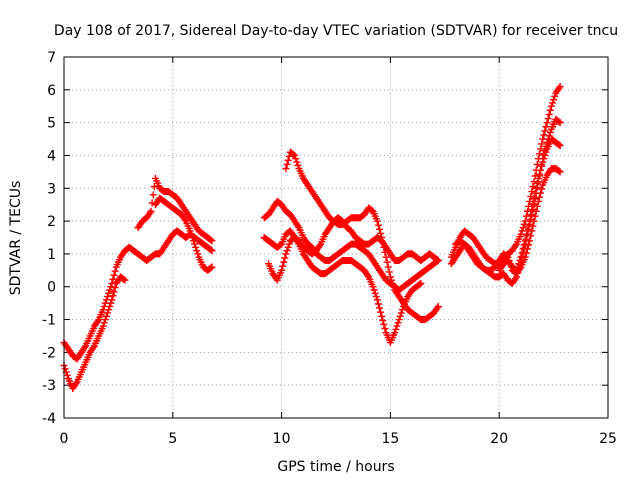 The height and width of the screenshot is (480, 640). I want to click on x-tick-label: 5, so click(172, 439).